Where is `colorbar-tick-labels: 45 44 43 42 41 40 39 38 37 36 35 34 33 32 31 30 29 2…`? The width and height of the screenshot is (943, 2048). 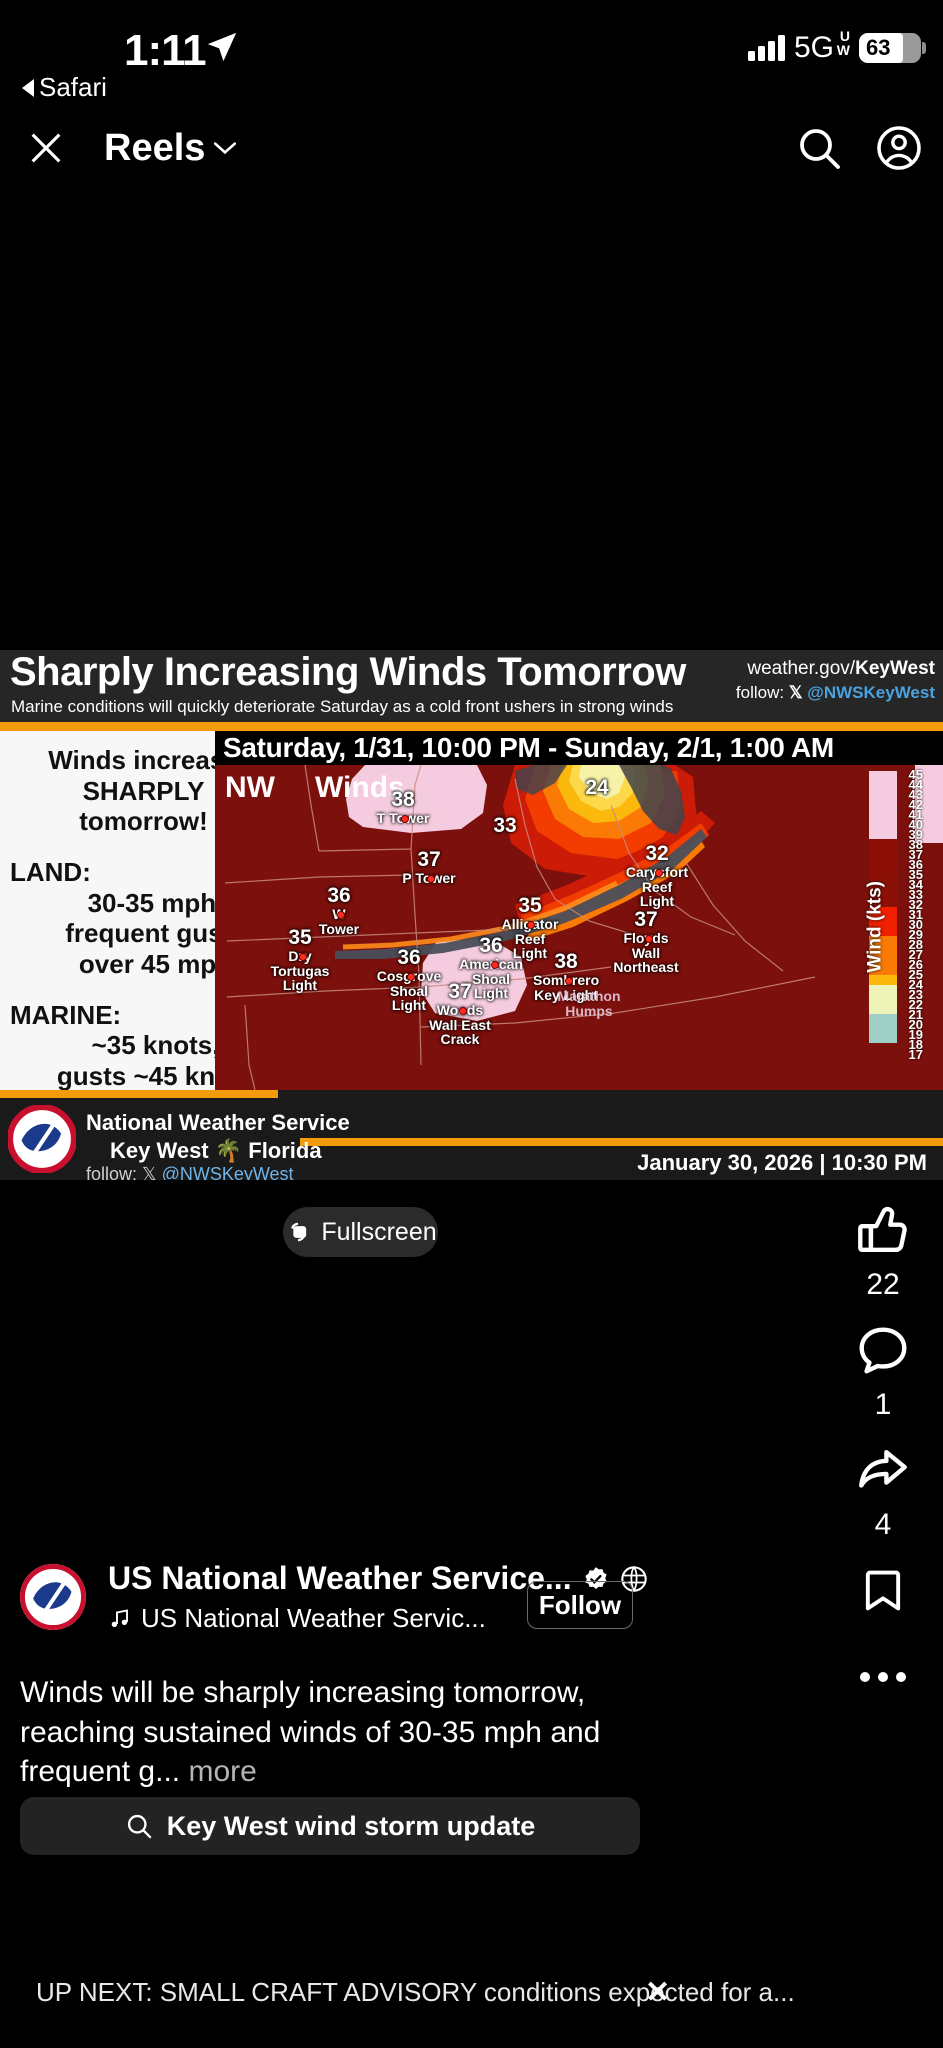 colorbar-tick-labels: 45 44 43 42 41 40 39 38 37 36 35 34 33 32 31 30 29 2… is located at coordinates (915, 914).